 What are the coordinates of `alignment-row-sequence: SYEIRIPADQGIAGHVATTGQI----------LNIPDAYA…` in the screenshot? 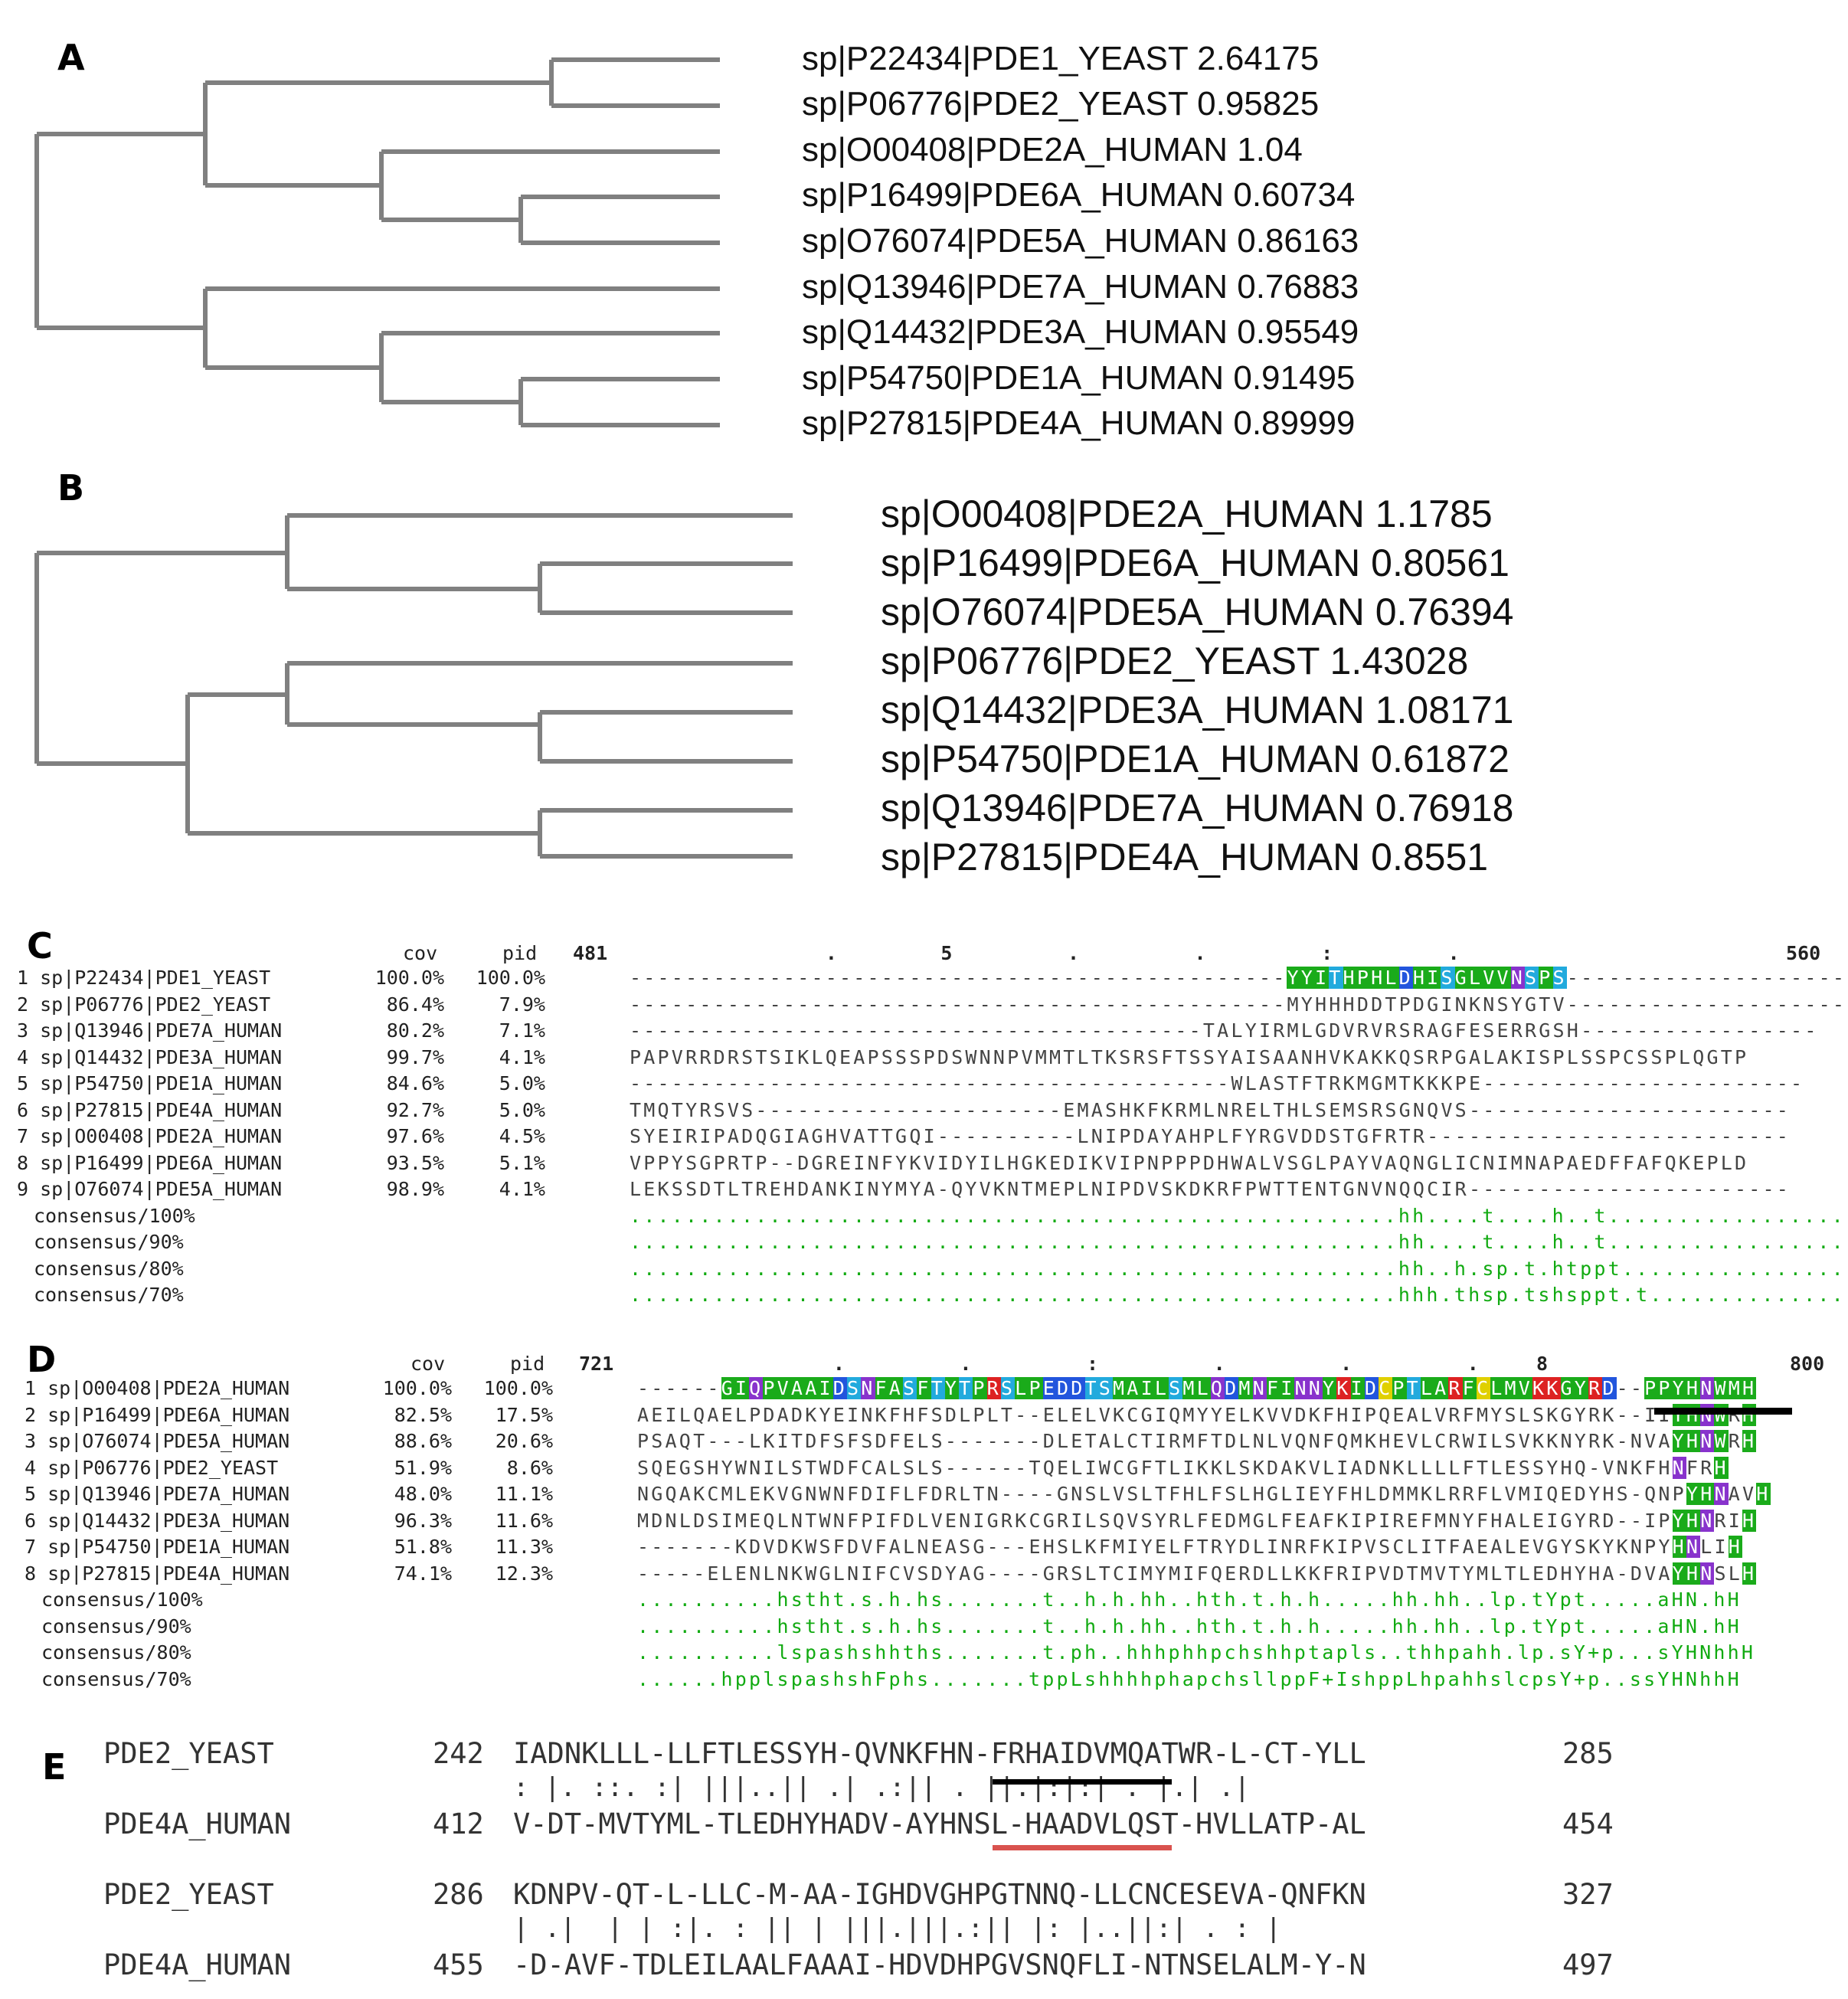 It's located at (1210, 1136).